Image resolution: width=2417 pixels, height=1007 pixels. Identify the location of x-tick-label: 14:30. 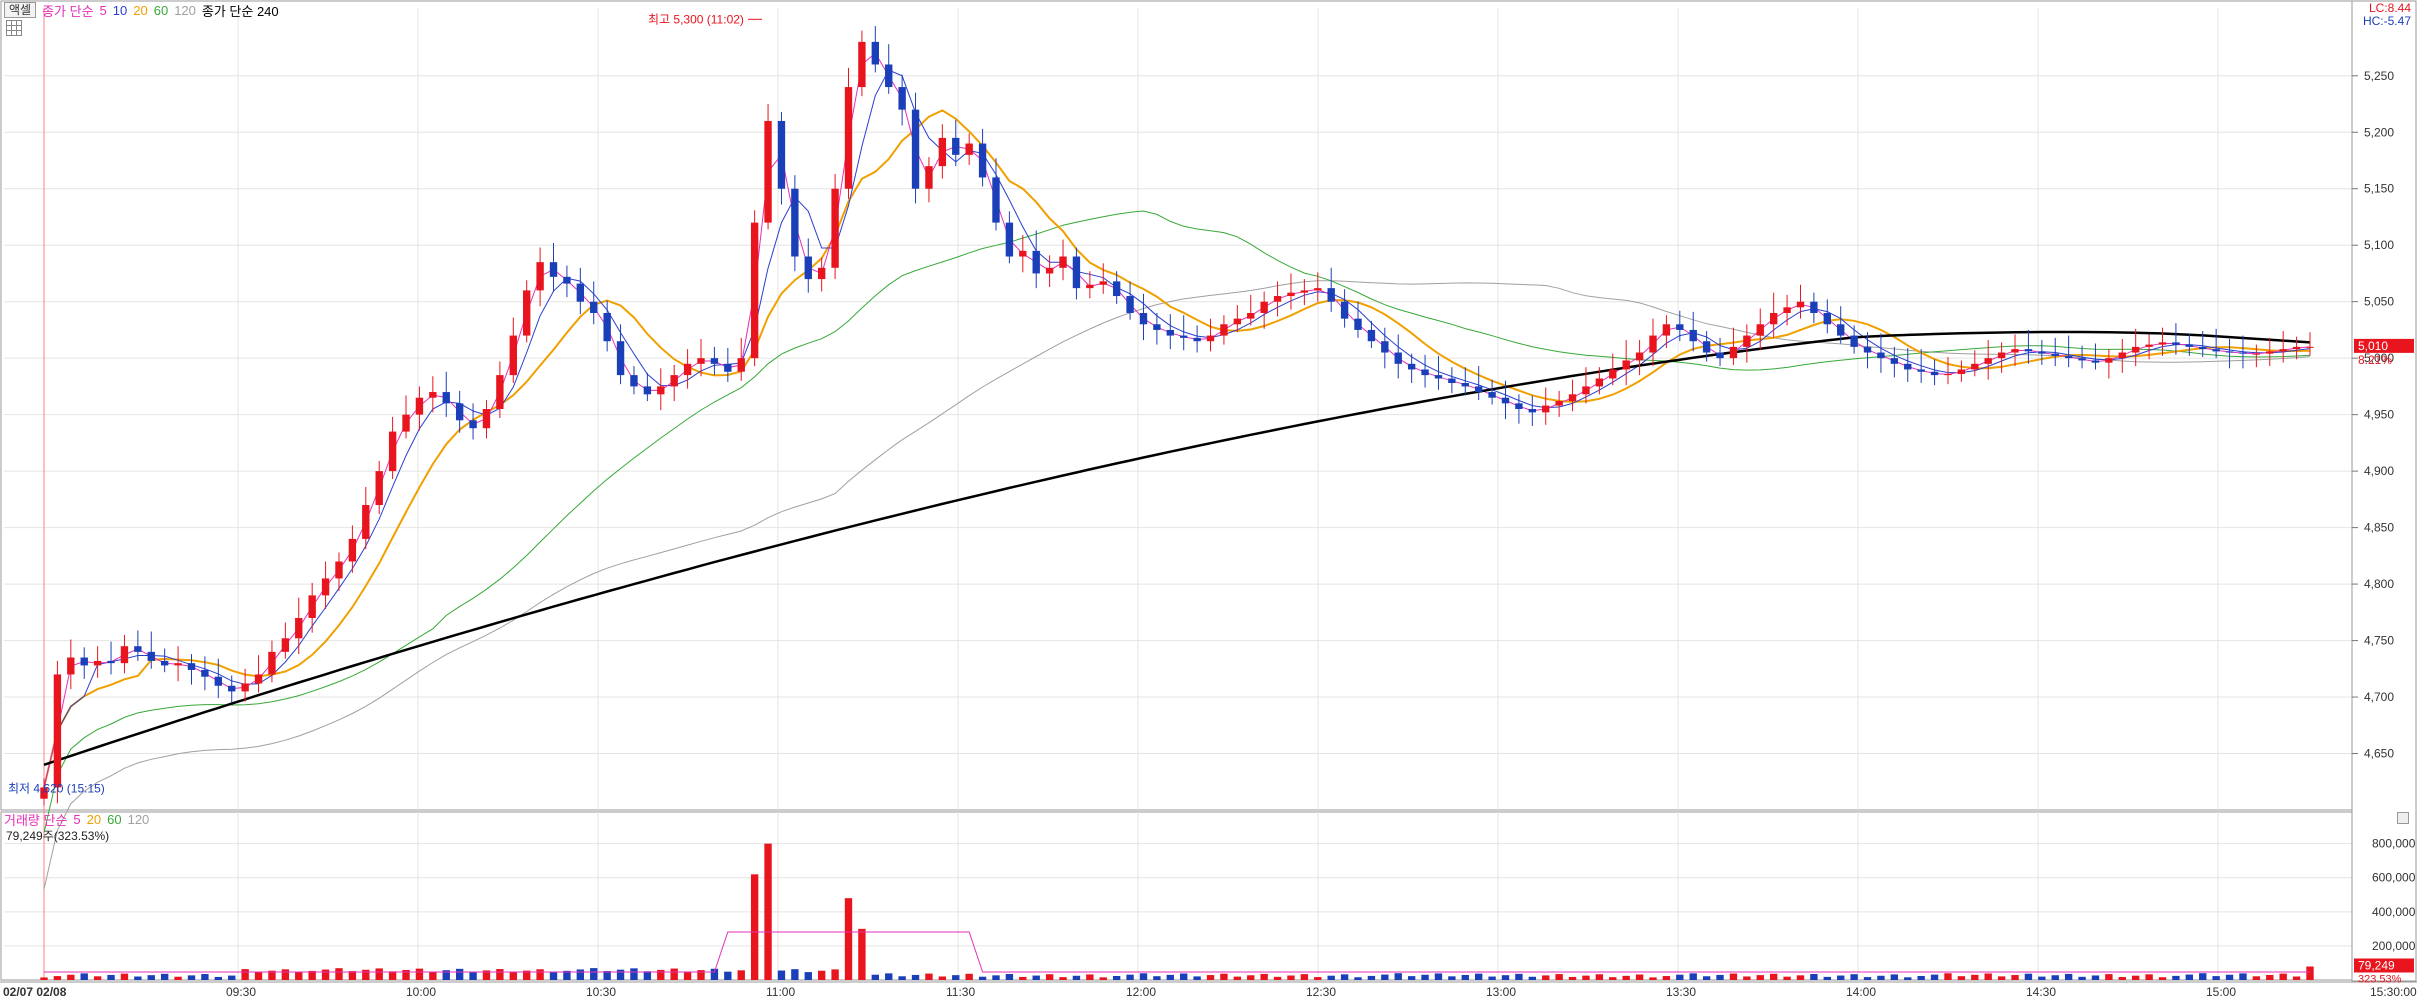
(2041, 992).